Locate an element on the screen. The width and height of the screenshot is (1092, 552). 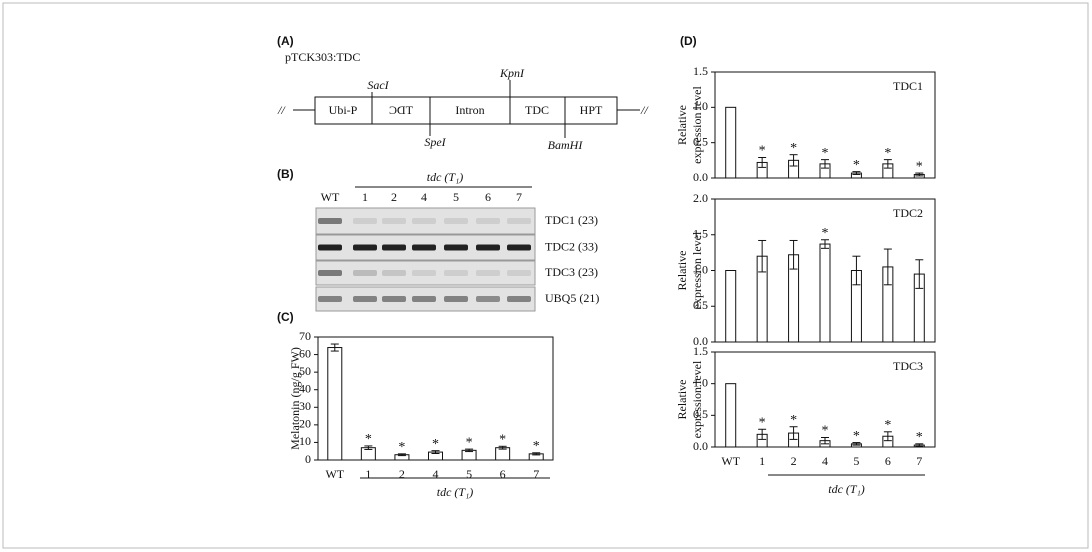
construct-name: pTCK303:TDC is located at coordinates (322, 57).